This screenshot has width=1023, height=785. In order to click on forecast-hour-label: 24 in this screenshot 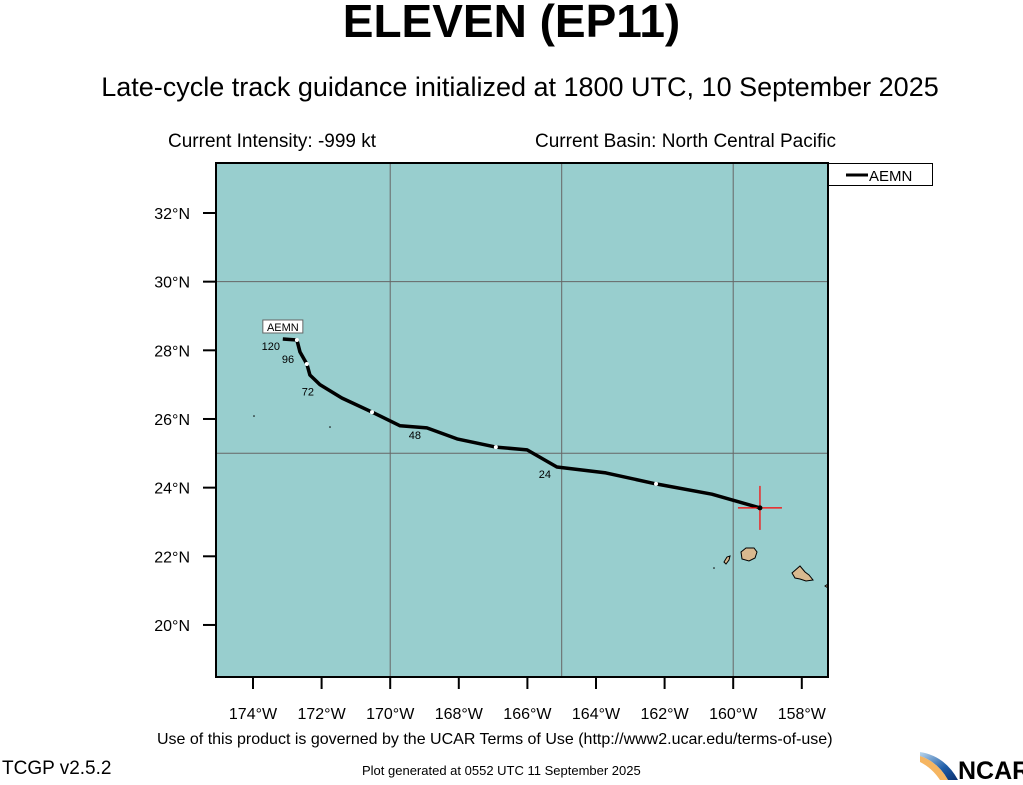, I will do `click(545, 475)`.